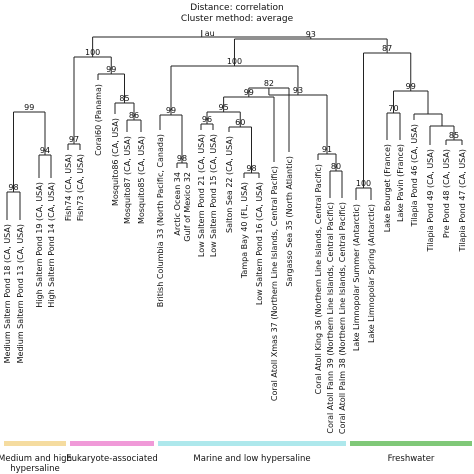 This screenshot has width=474, height=474. Describe the element at coordinates (187, 207) in the screenshot. I see `leaf-label: Gulf of Mexico 32` at that location.